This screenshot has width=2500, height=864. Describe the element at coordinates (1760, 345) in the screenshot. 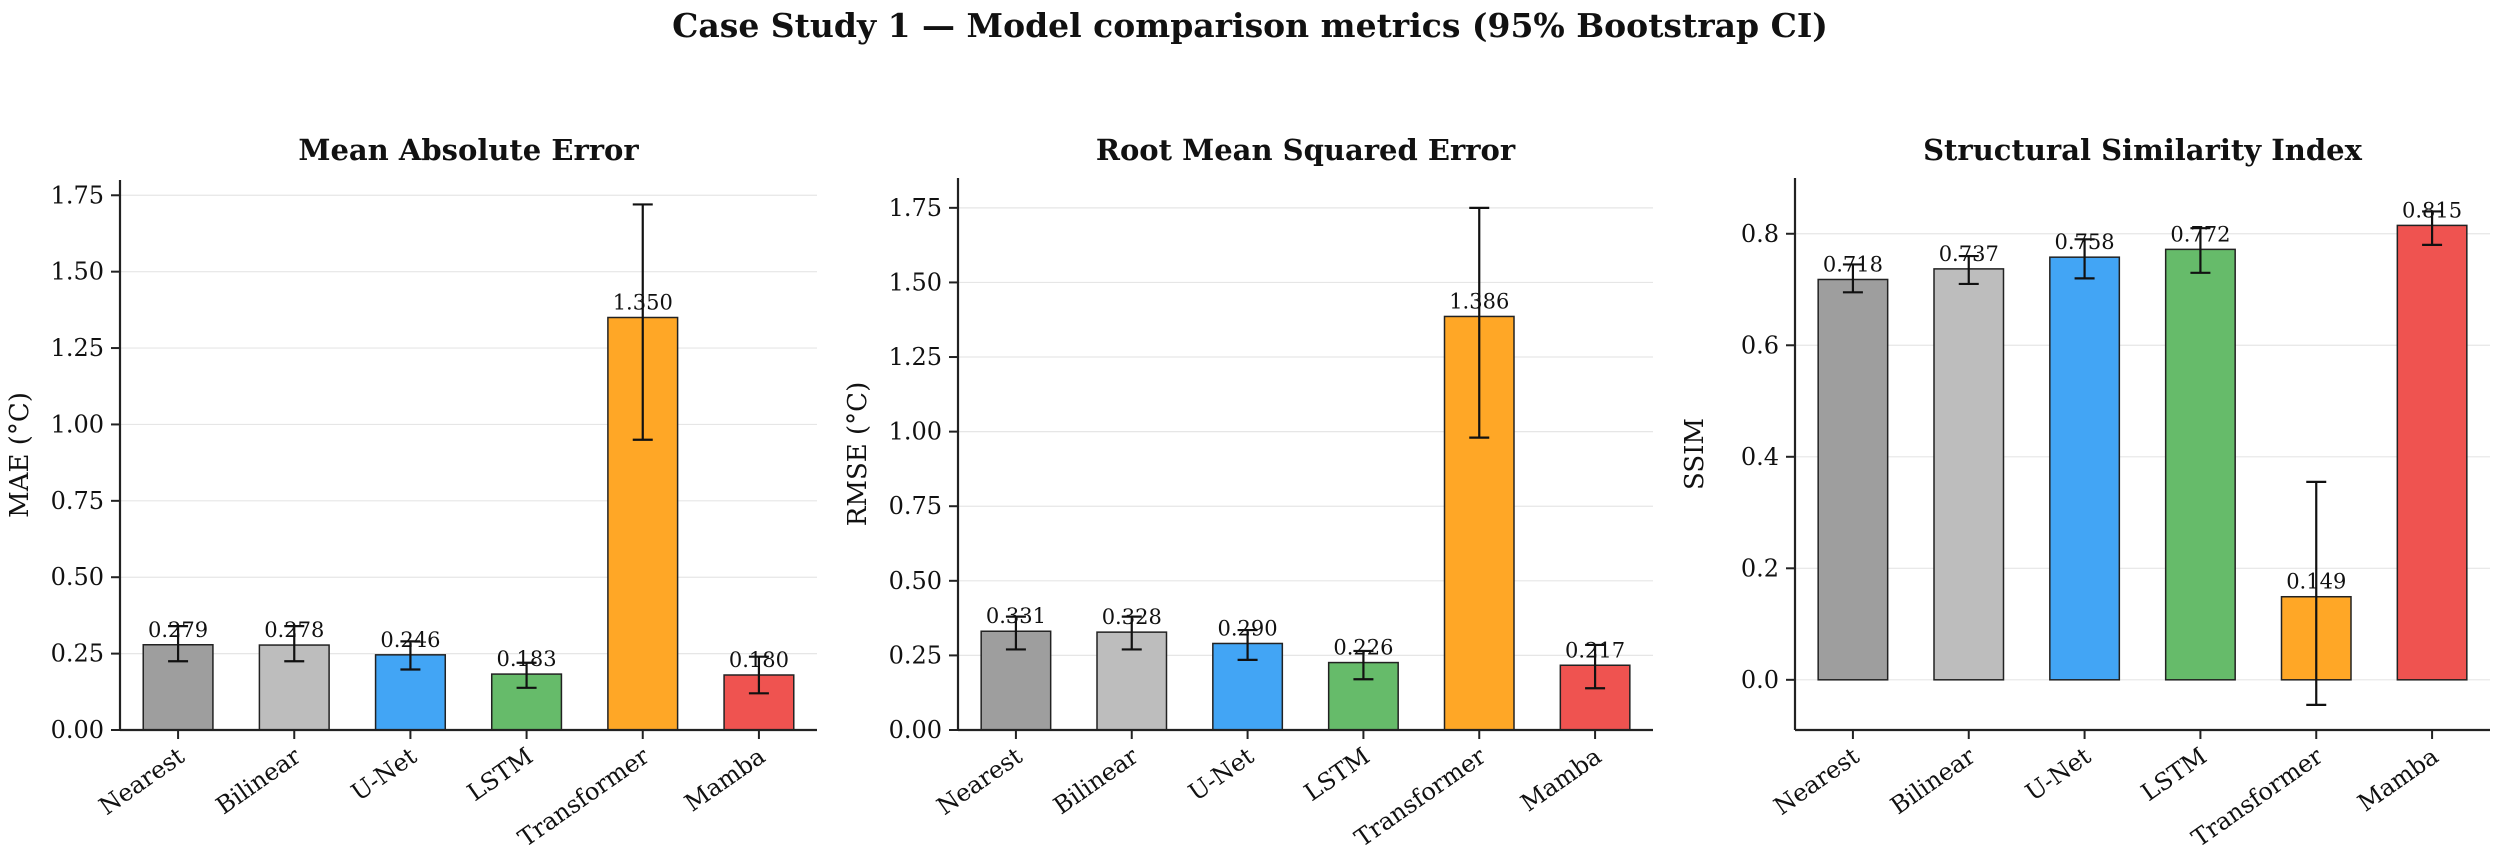

I see `y-tick-label: 0.6` at that location.